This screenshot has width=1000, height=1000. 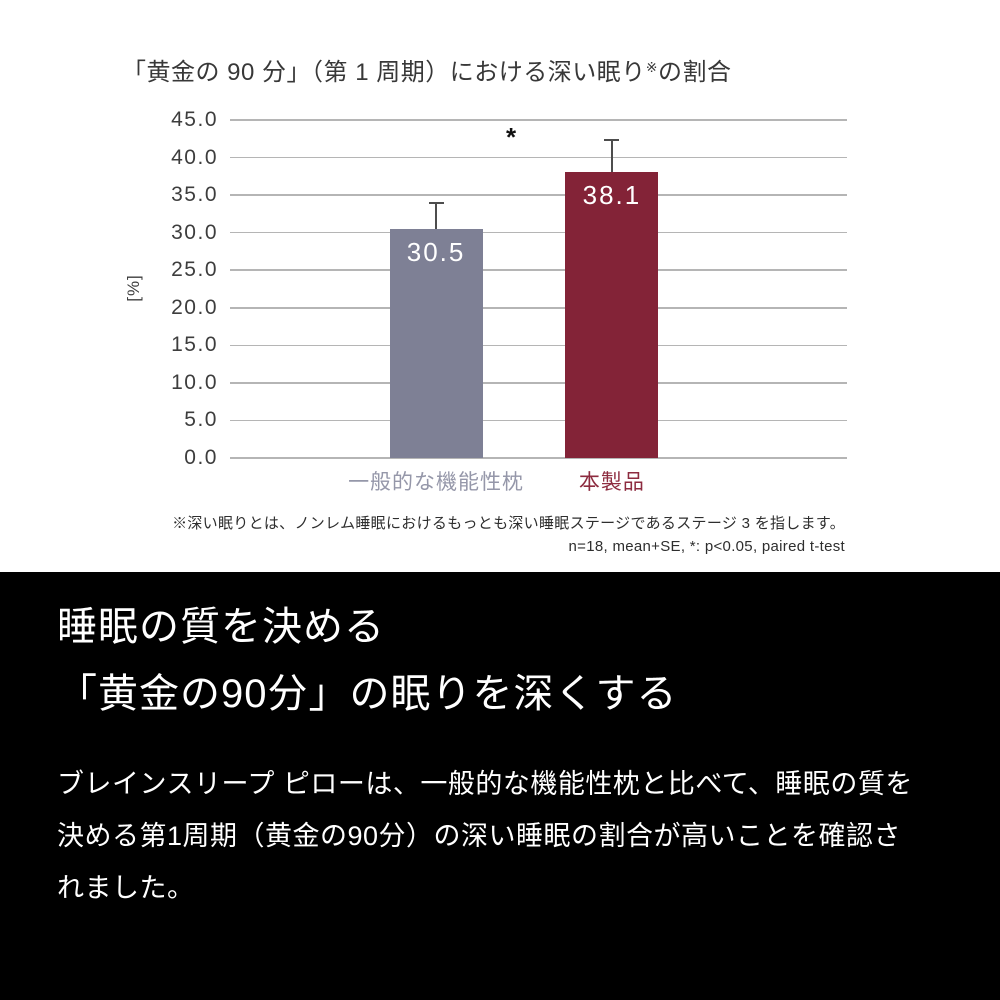 What do you see at coordinates (611, 482) in the screenshot?
I see `x-axis-label-this-product: 本製品` at bounding box center [611, 482].